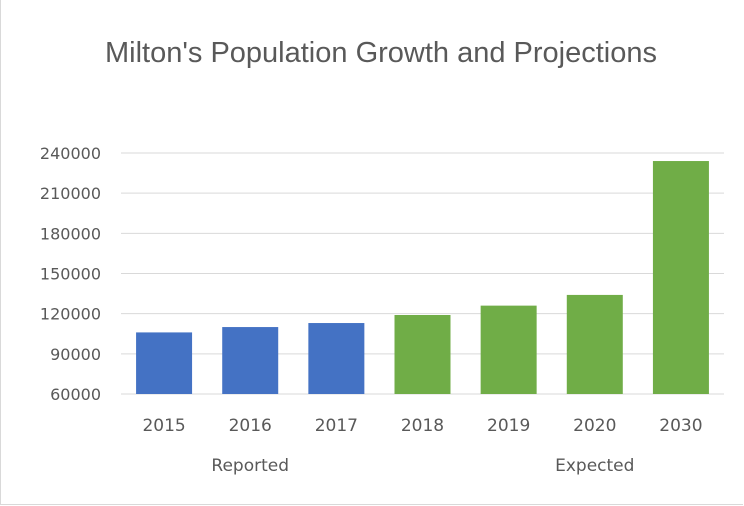  What do you see at coordinates (164, 363) in the screenshot?
I see `bar-2015` at bounding box center [164, 363].